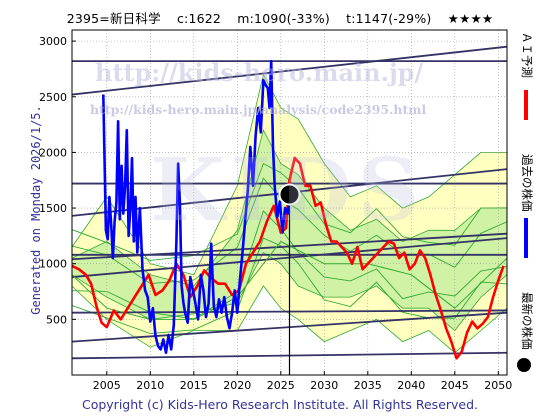 Image resolution: width=560 pixels, height=420 pixels. Describe the element at coordinates (281, 385) in the screenshot. I see `x-tick-label: 2025` at that location.